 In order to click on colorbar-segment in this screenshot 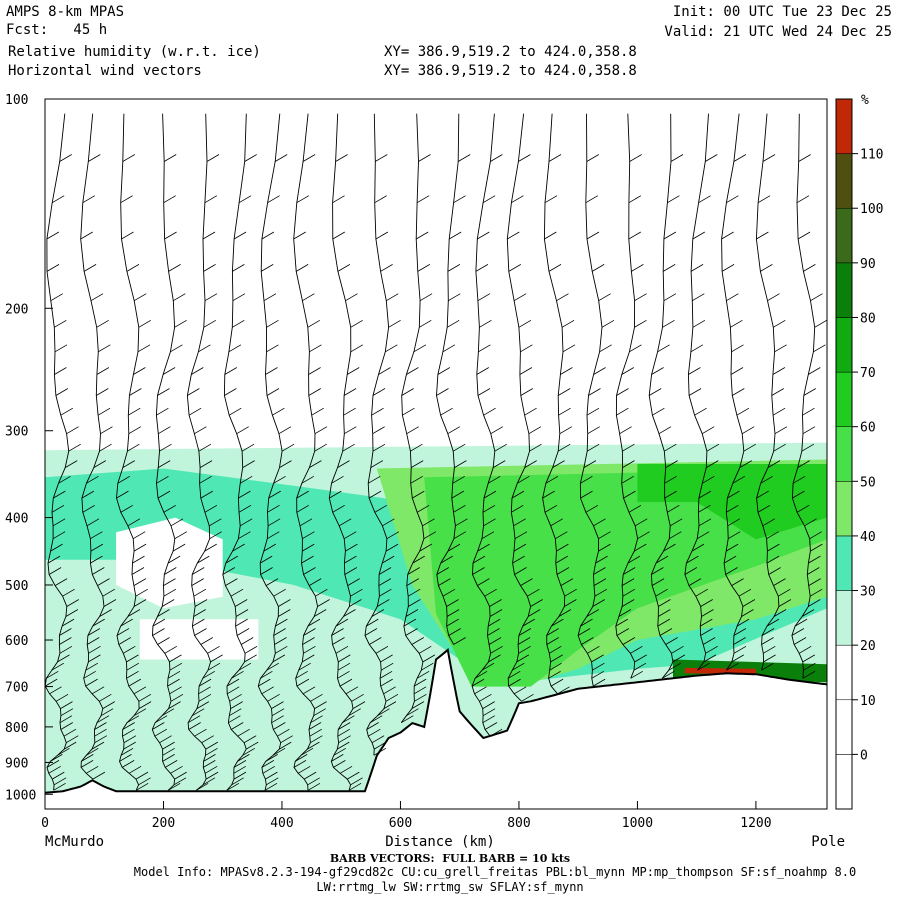, I will do `click(844, 618)`.